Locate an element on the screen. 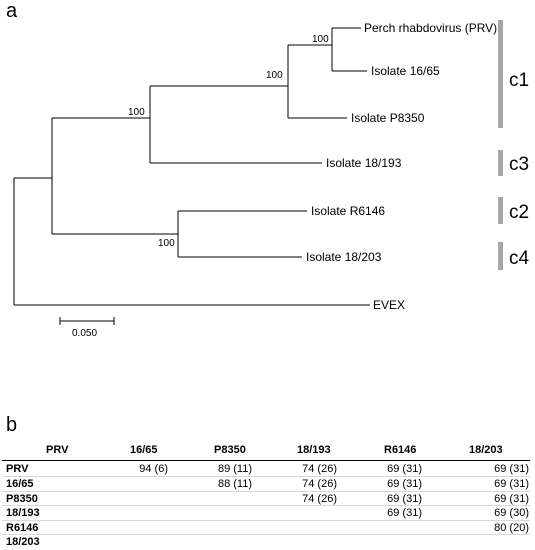  table-cell: 94 (6) is located at coordinates (153, 469).